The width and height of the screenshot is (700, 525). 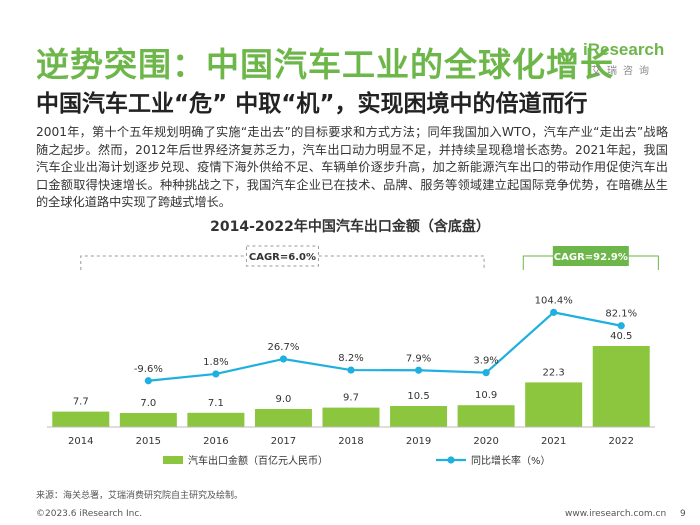 What do you see at coordinates (511, 460) in the screenshot?
I see `legend-line-label: 同比增长率（%）` at bounding box center [511, 460].